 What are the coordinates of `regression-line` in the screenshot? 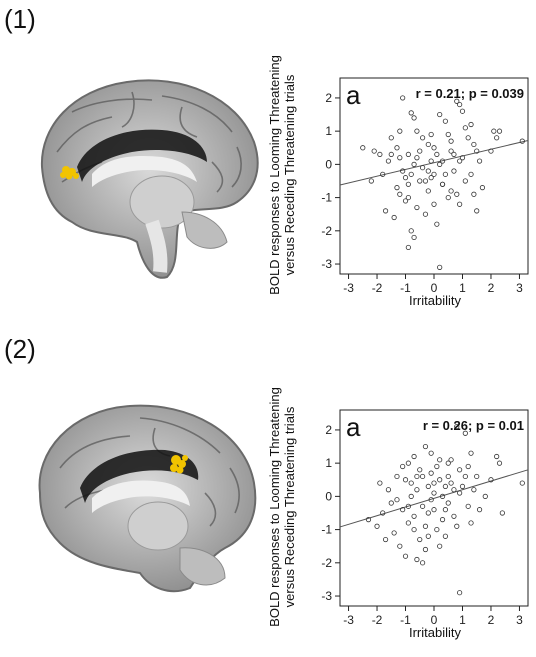 It's located at (434, 498).